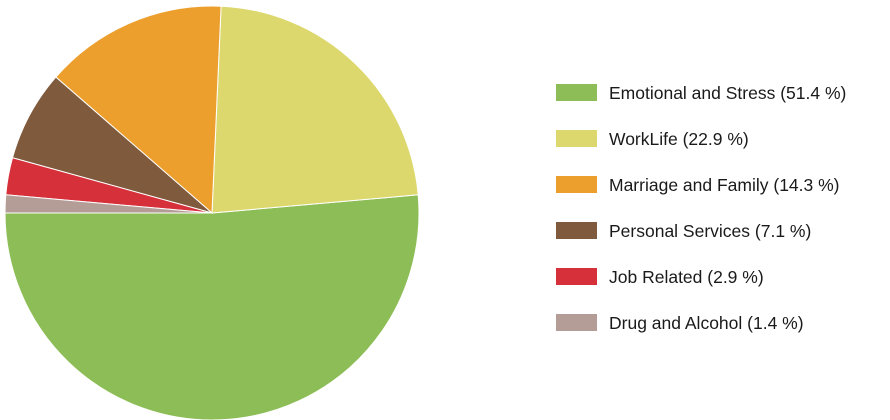 Image resolution: width=890 pixels, height=420 pixels. I want to click on legend-item-4: Job Related (2.9 %), so click(660, 277).